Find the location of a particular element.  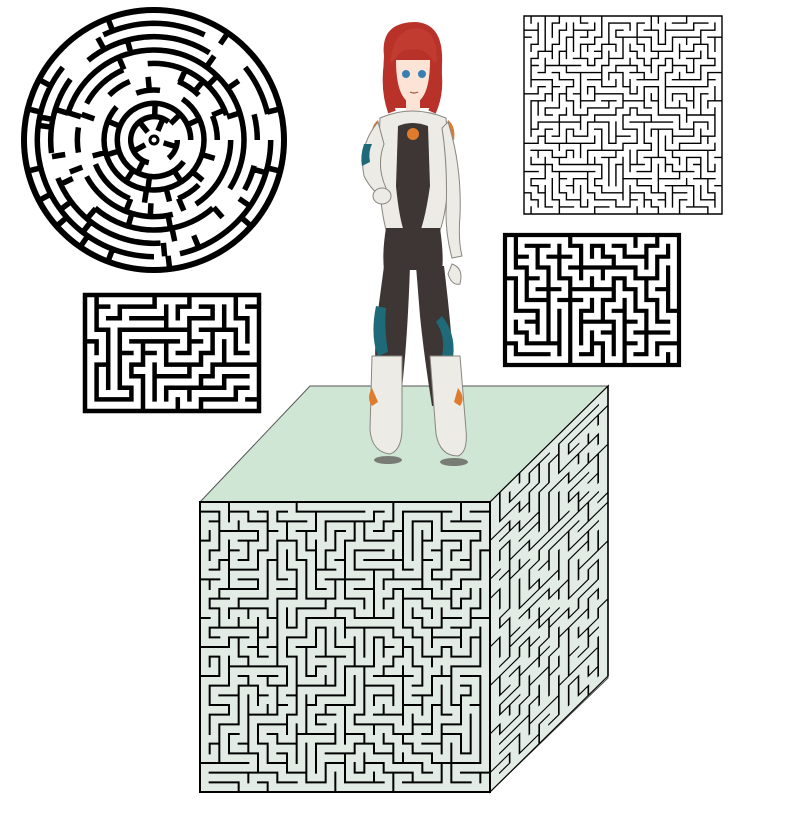

left-rectangular-maze is located at coordinates (172, 353).